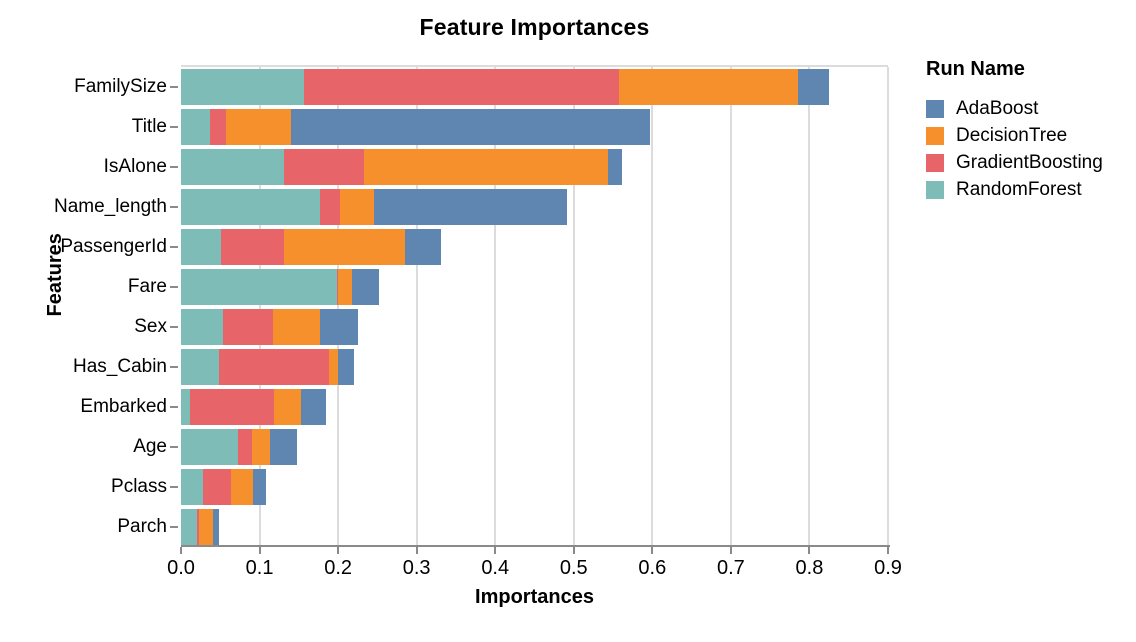  I want to click on gridline-x-0.6, so click(652, 307).